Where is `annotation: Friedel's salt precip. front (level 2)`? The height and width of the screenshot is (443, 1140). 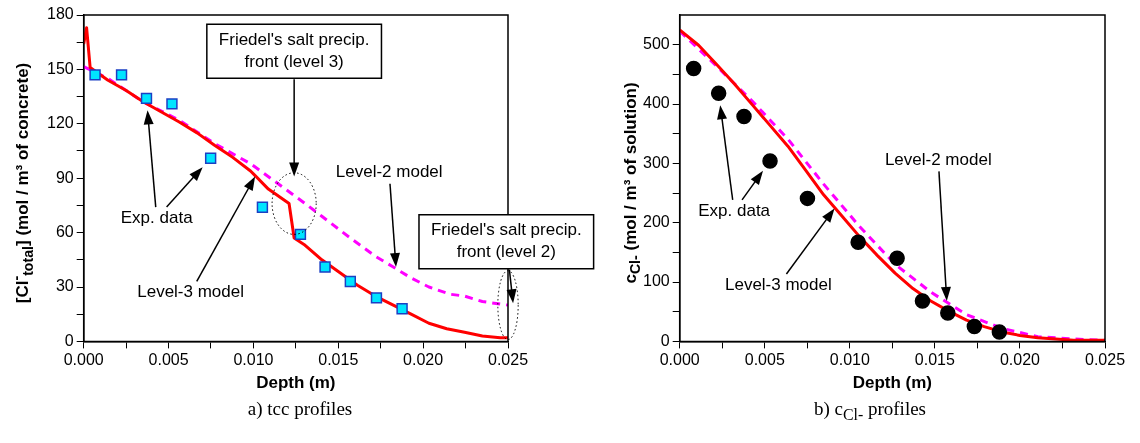
annotation: Friedel's salt precip. front (level 2) is located at coordinates (506, 241).